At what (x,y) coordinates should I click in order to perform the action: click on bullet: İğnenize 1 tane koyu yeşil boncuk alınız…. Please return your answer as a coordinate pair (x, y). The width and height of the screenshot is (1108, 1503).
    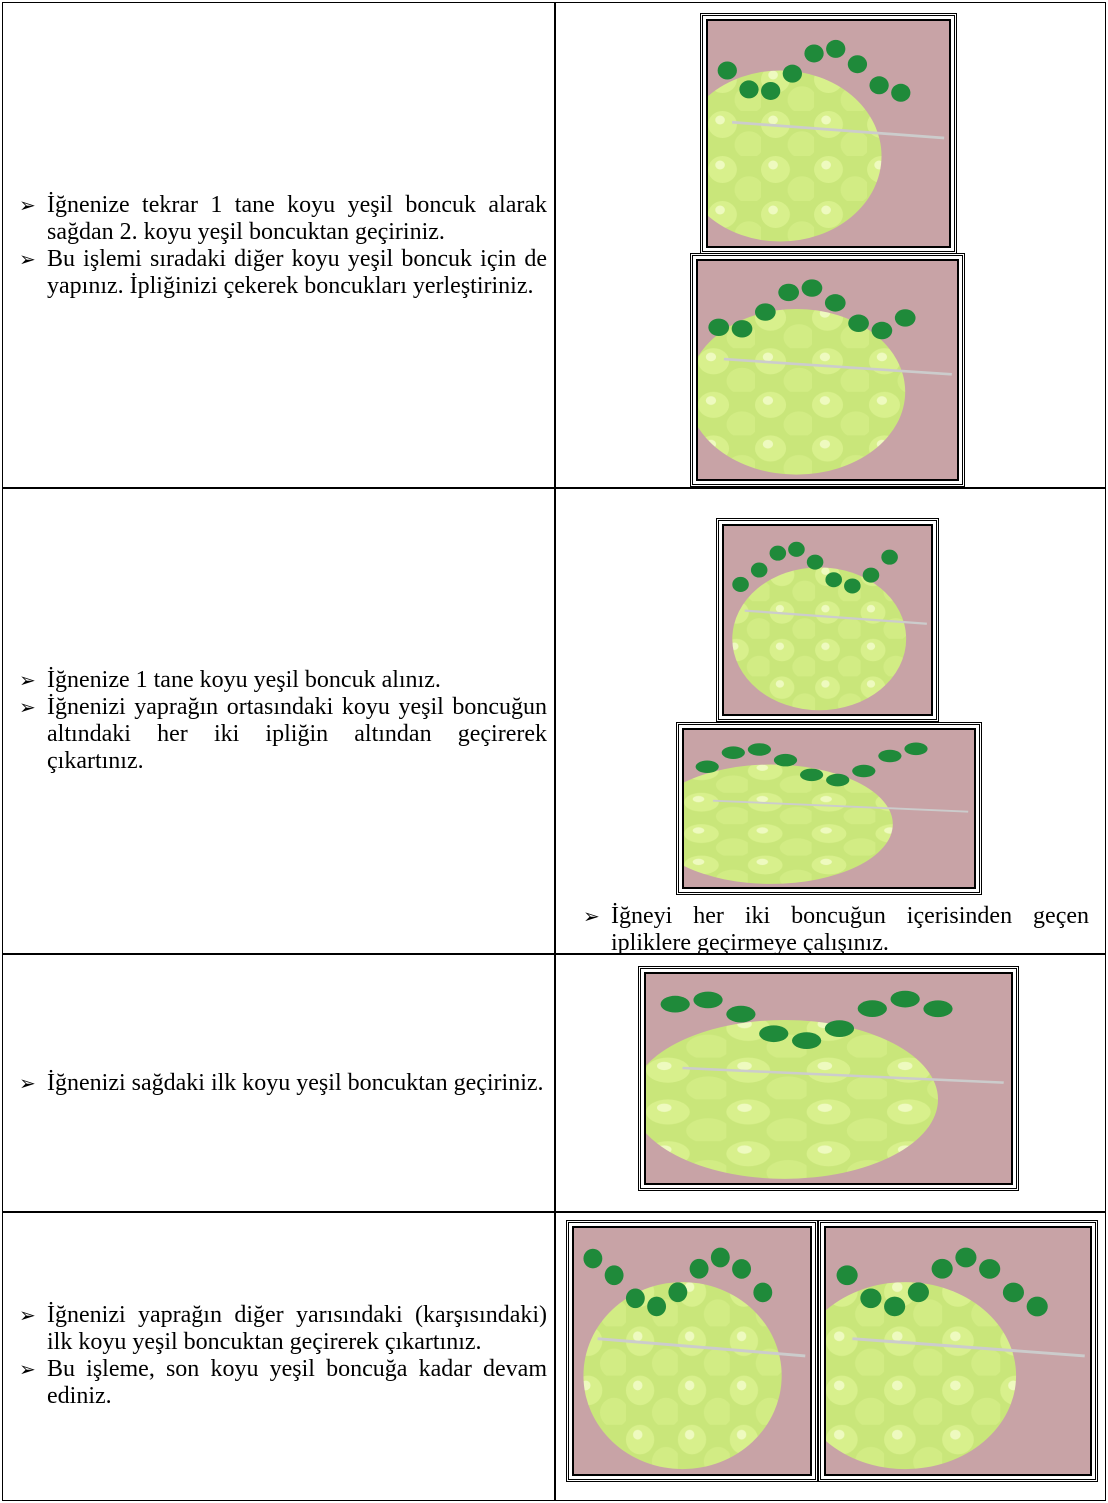
    Looking at the image, I should click on (283, 680).